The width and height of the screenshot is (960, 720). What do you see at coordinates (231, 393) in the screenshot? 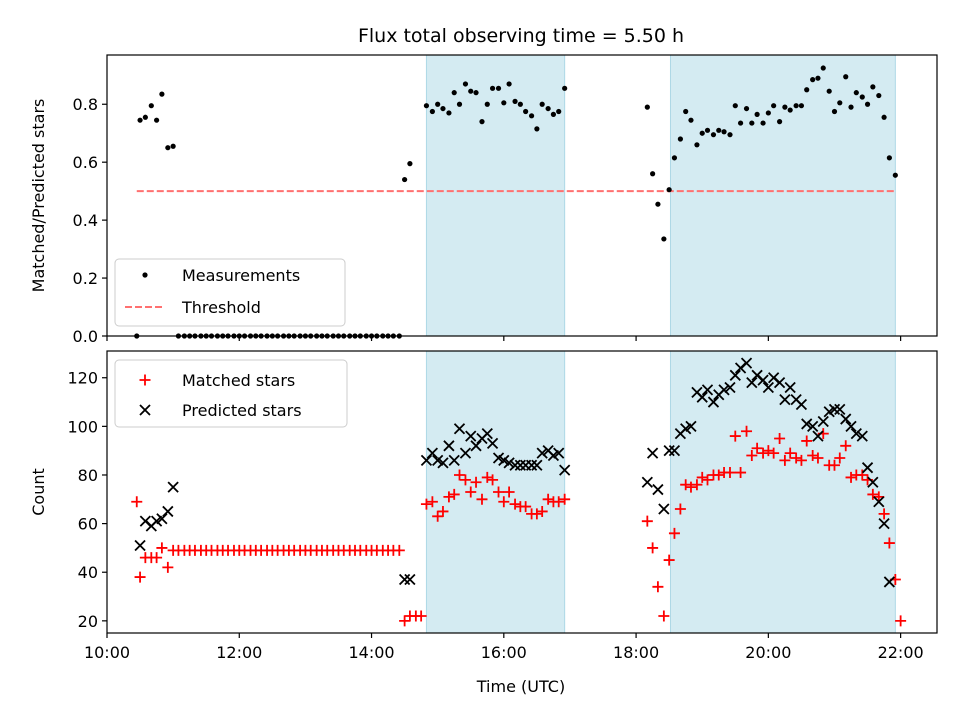
I see `legend-bottom` at bounding box center [231, 393].